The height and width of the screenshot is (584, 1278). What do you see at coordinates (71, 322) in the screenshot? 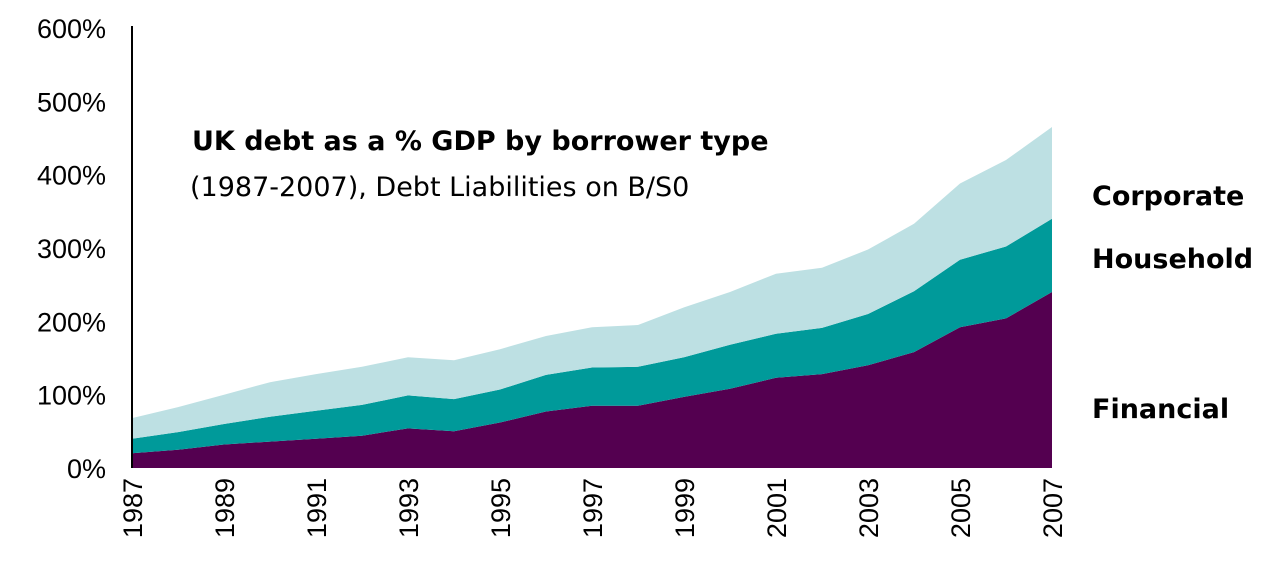
I see `y-tick-label: 200%` at bounding box center [71, 322].